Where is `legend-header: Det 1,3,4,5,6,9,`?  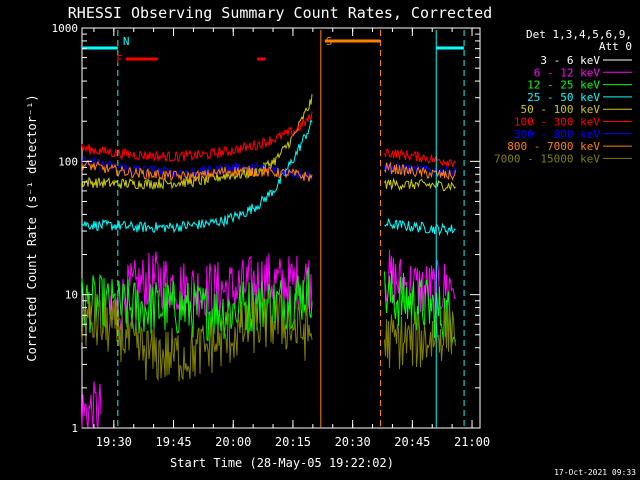
legend-header: Det 1,3,4,5,6,9, is located at coordinates (579, 34).